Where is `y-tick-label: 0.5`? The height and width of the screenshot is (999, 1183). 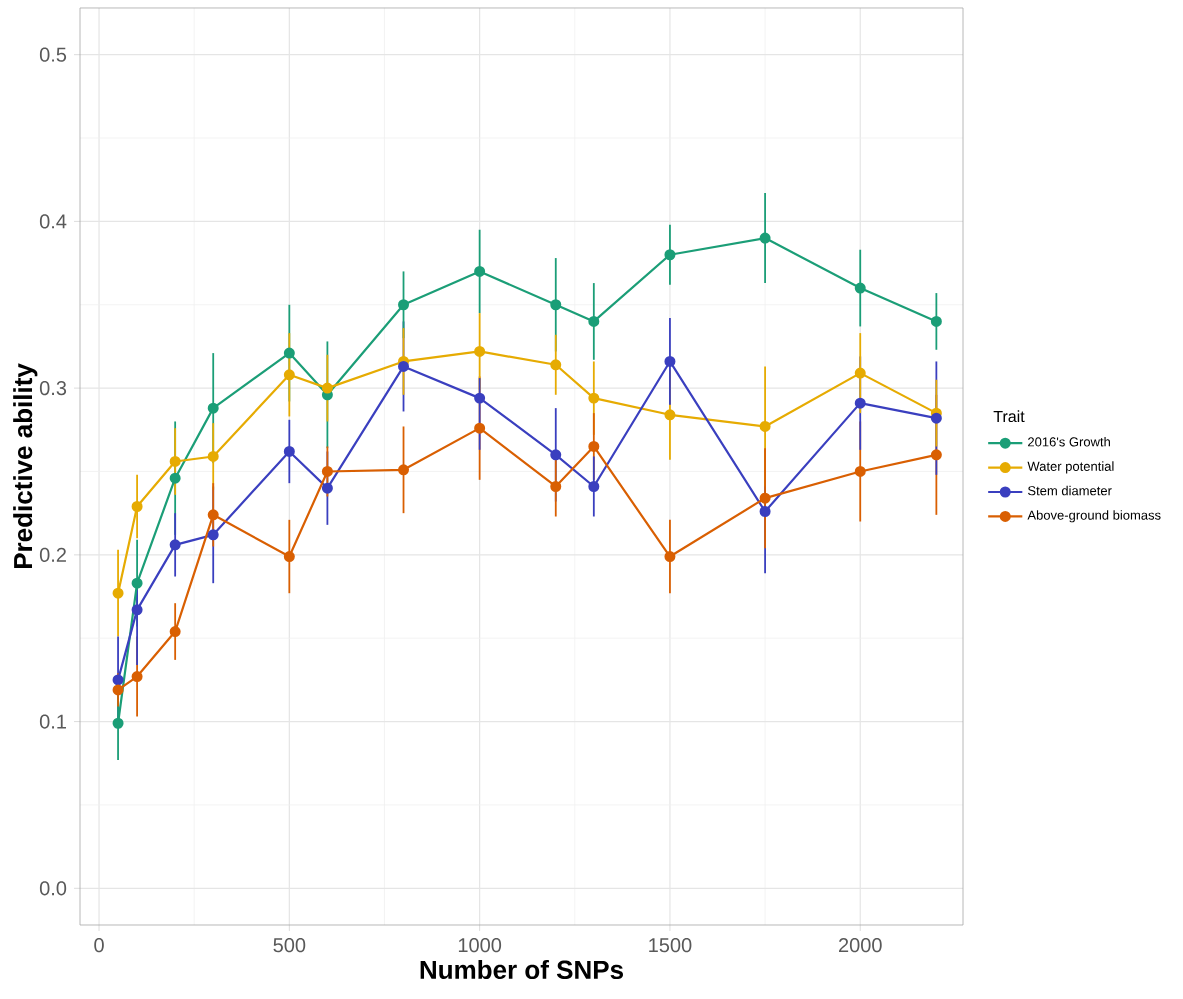
y-tick-label: 0.5 is located at coordinates (53, 54).